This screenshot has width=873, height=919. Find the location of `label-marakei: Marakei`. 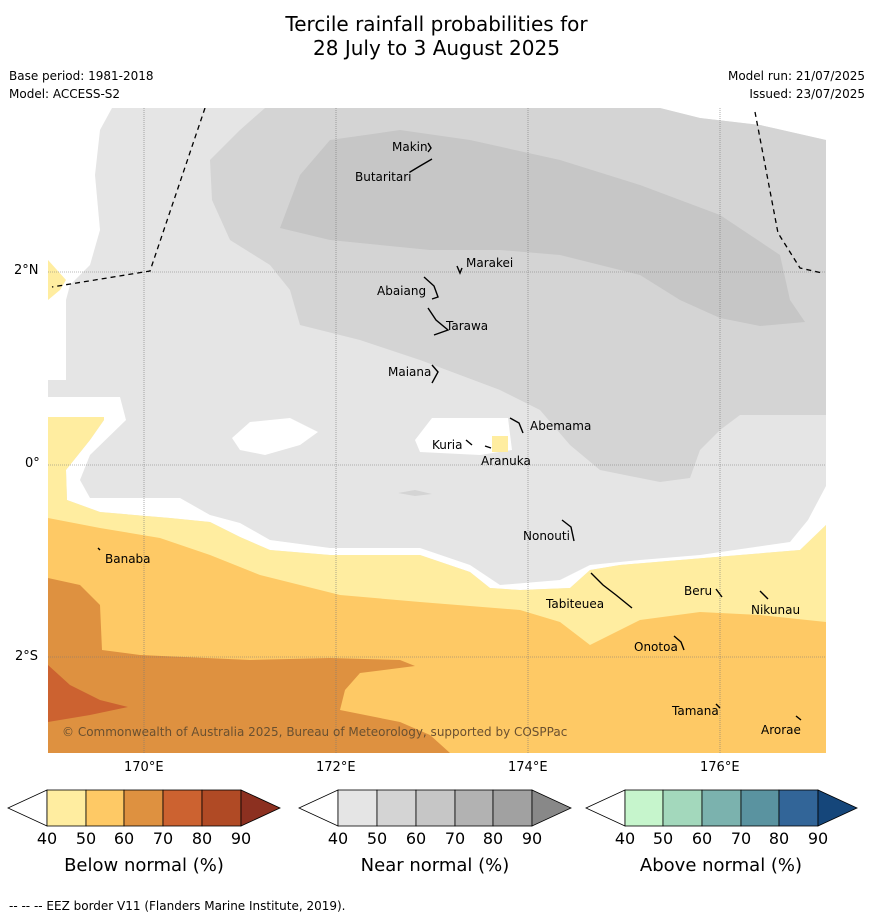

label-marakei: Marakei is located at coordinates (489, 263).